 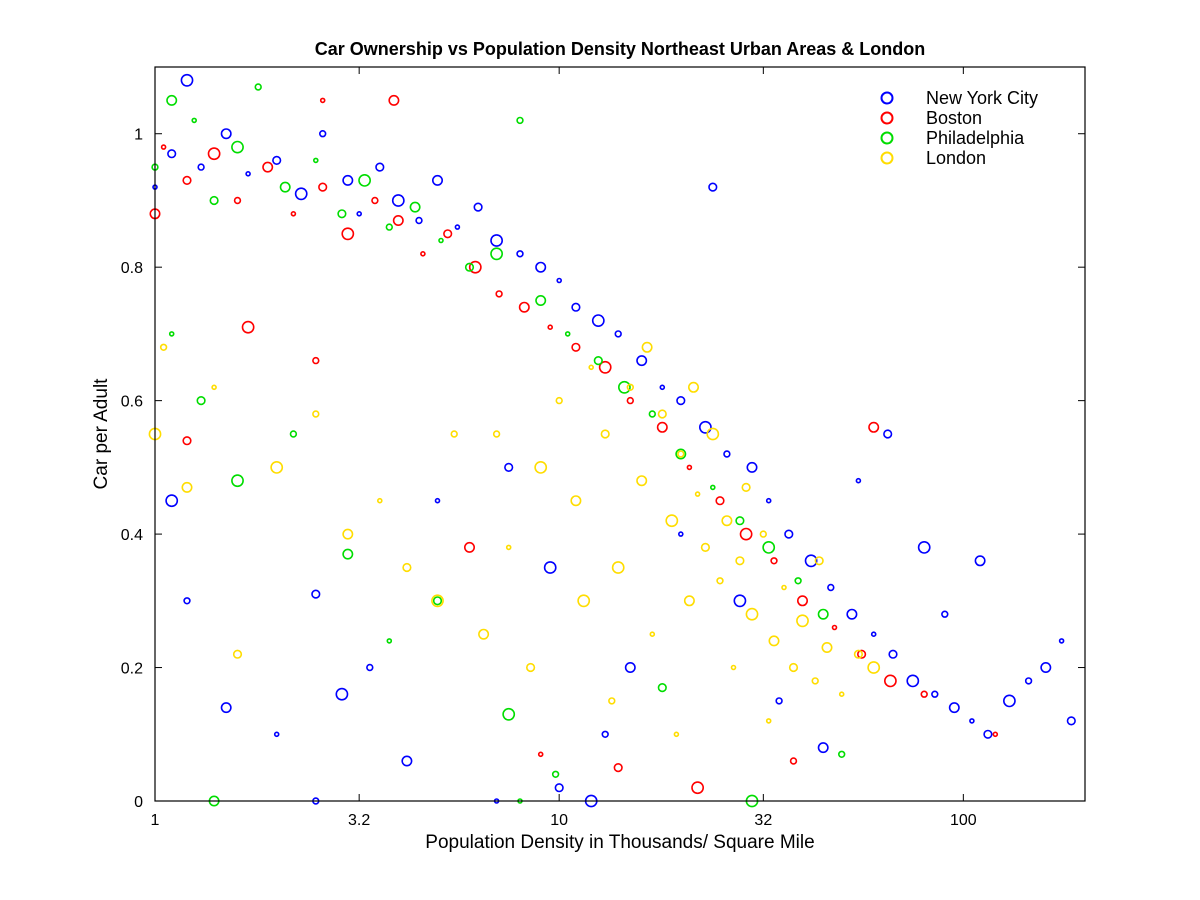 I want to click on y-tick-label: 0.6, so click(x=132, y=402).